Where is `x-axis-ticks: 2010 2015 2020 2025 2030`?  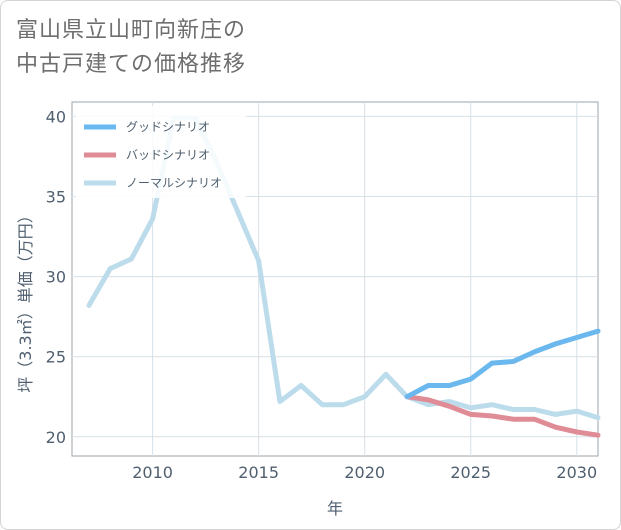 x-axis-ticks: 2010 2015 2020 2025 2030 is located at coordinates (364, 472).